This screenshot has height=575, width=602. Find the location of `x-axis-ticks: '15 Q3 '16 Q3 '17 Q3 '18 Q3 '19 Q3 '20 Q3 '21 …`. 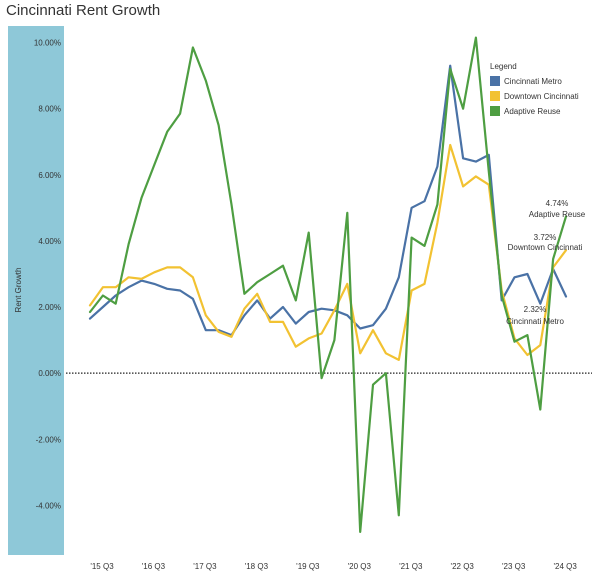

x-axis-ticks: '15 Q3 '16 Q3 '17 Q3 '18 Q3 '19 Q3 '20 Q3 '21 … is located at coordinates (333, 566).